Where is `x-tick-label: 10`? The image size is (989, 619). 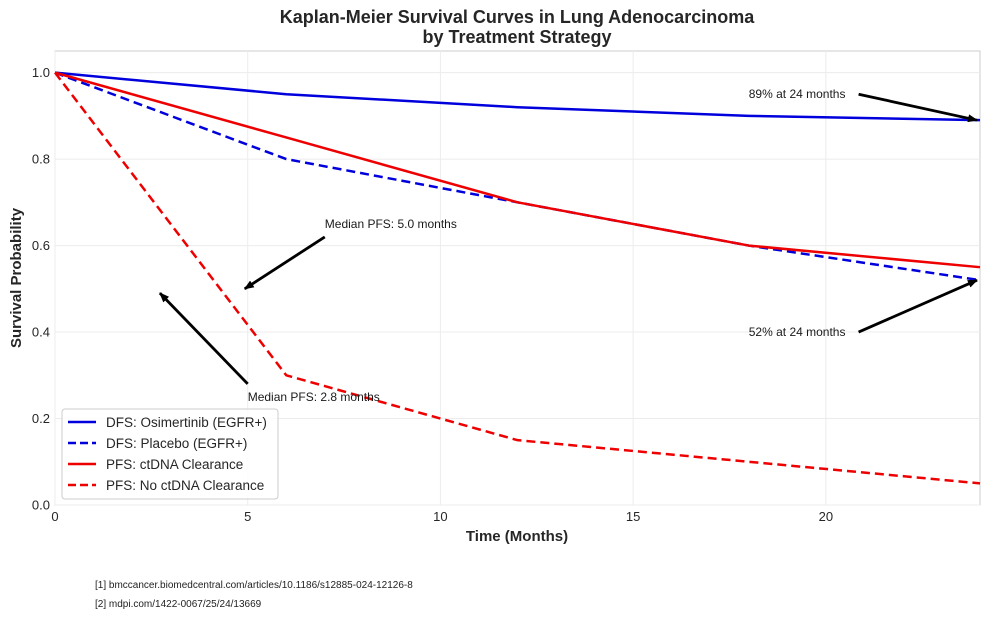 x-tick-label: 10 is located at coordinates (440, 516).